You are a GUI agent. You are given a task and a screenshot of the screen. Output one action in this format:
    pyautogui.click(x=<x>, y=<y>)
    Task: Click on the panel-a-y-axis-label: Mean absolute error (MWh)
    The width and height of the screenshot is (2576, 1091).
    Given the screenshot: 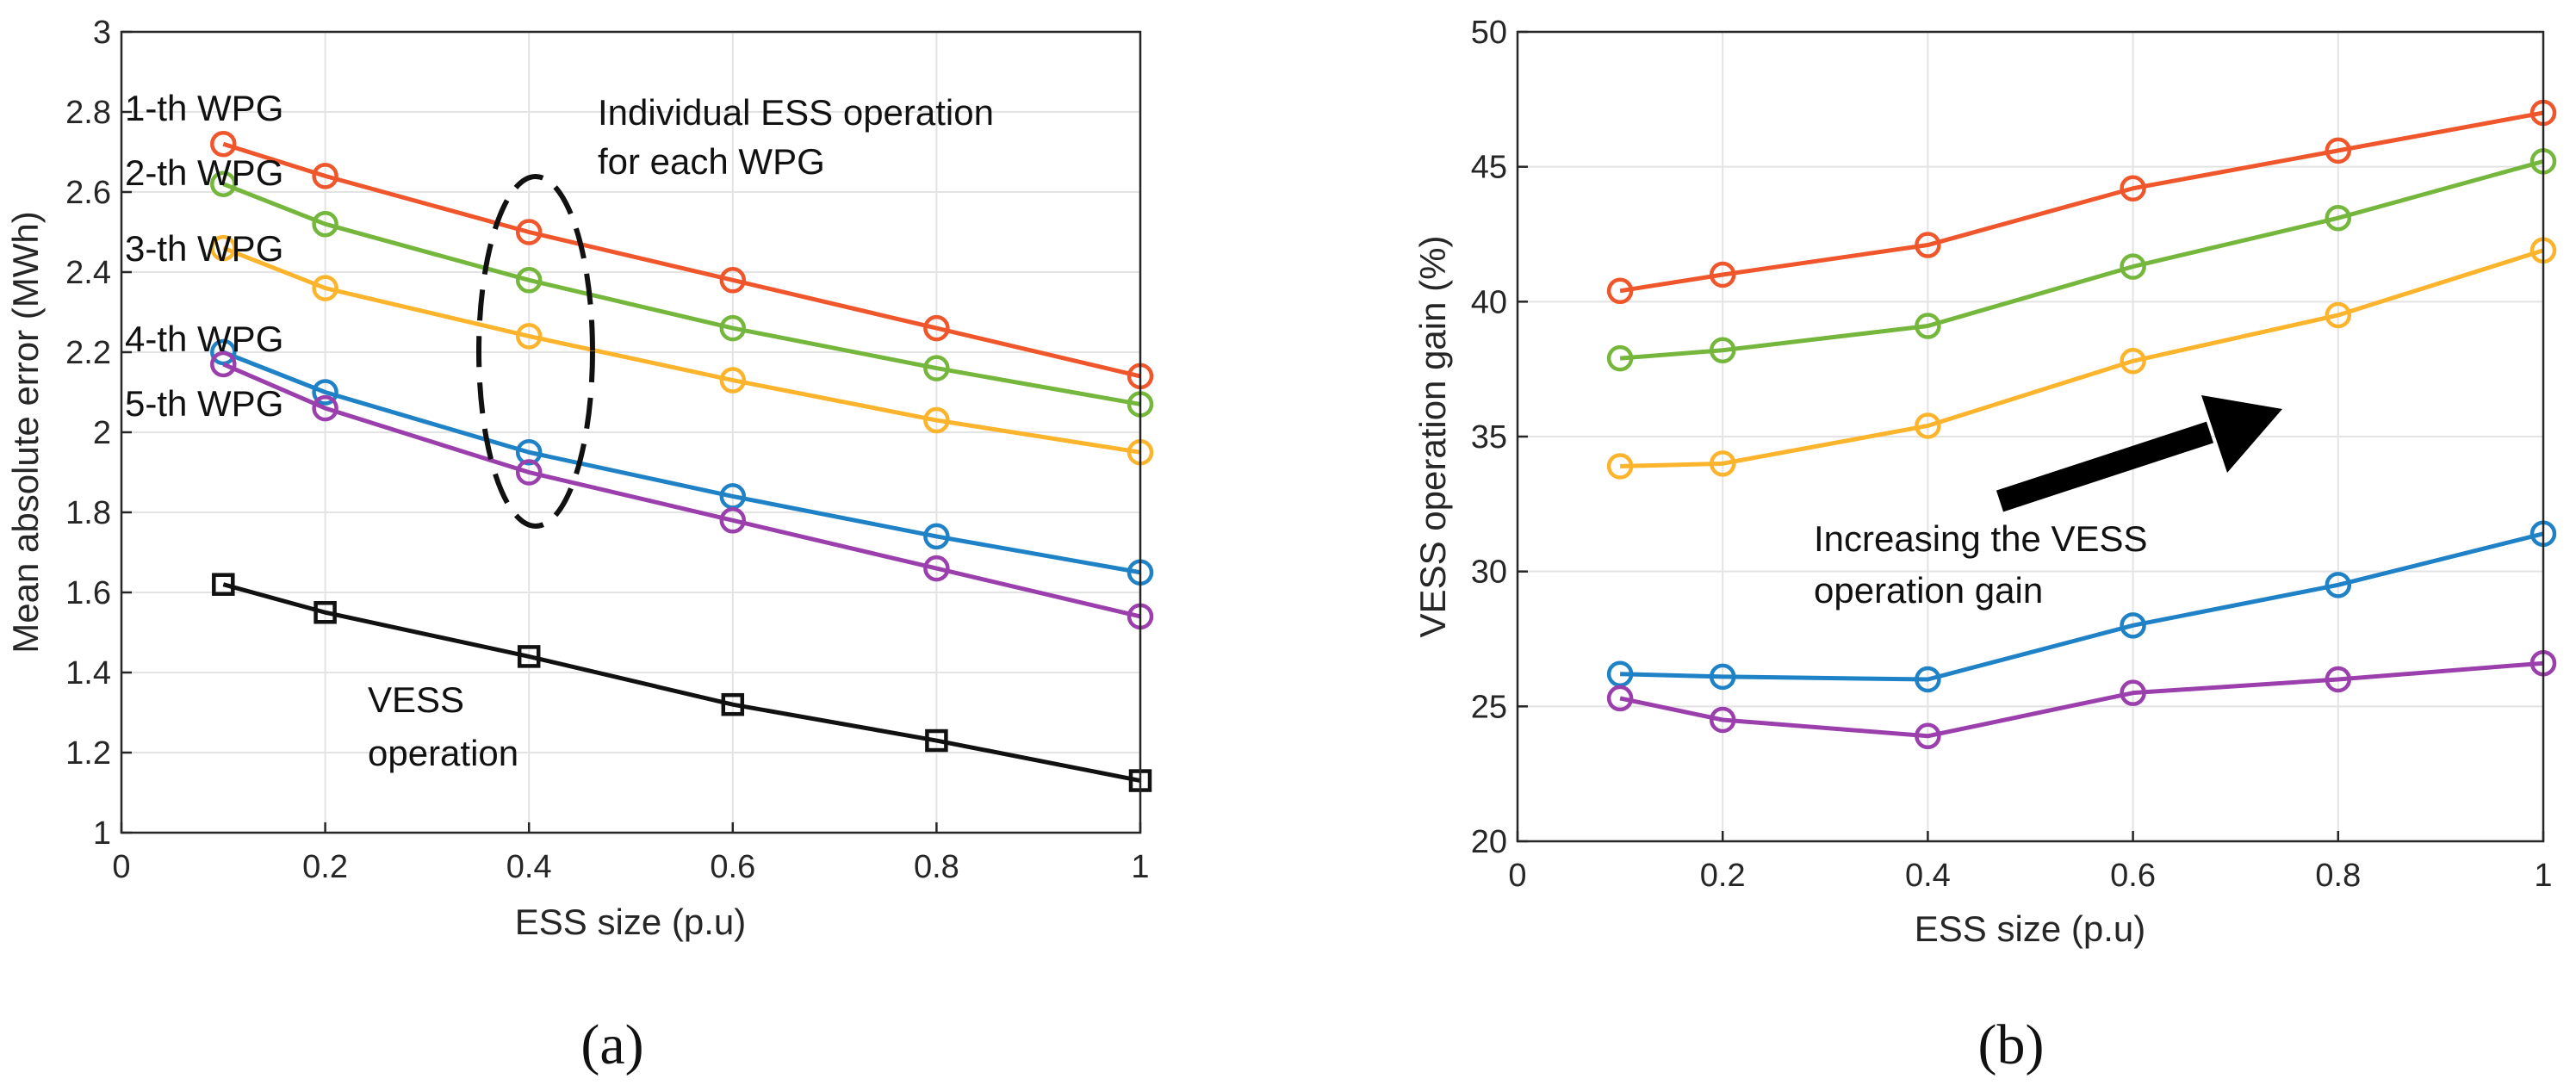 What is the action you would take?
    pyautogui.click(x=25, y=432)
    